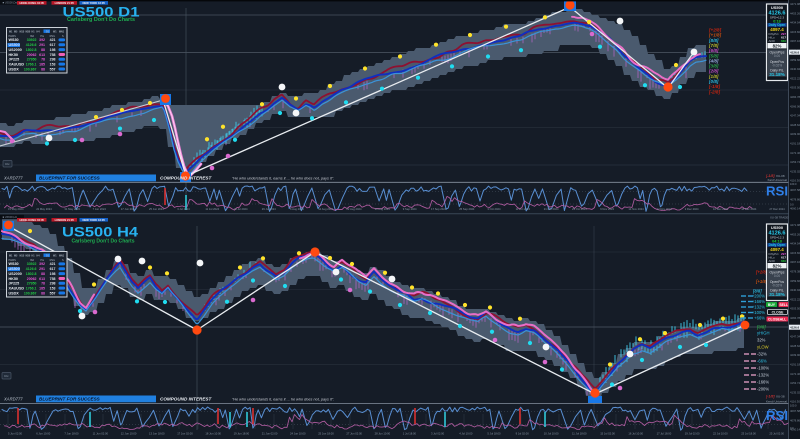  I want to click on svg-text: 660, so click(783, 261).